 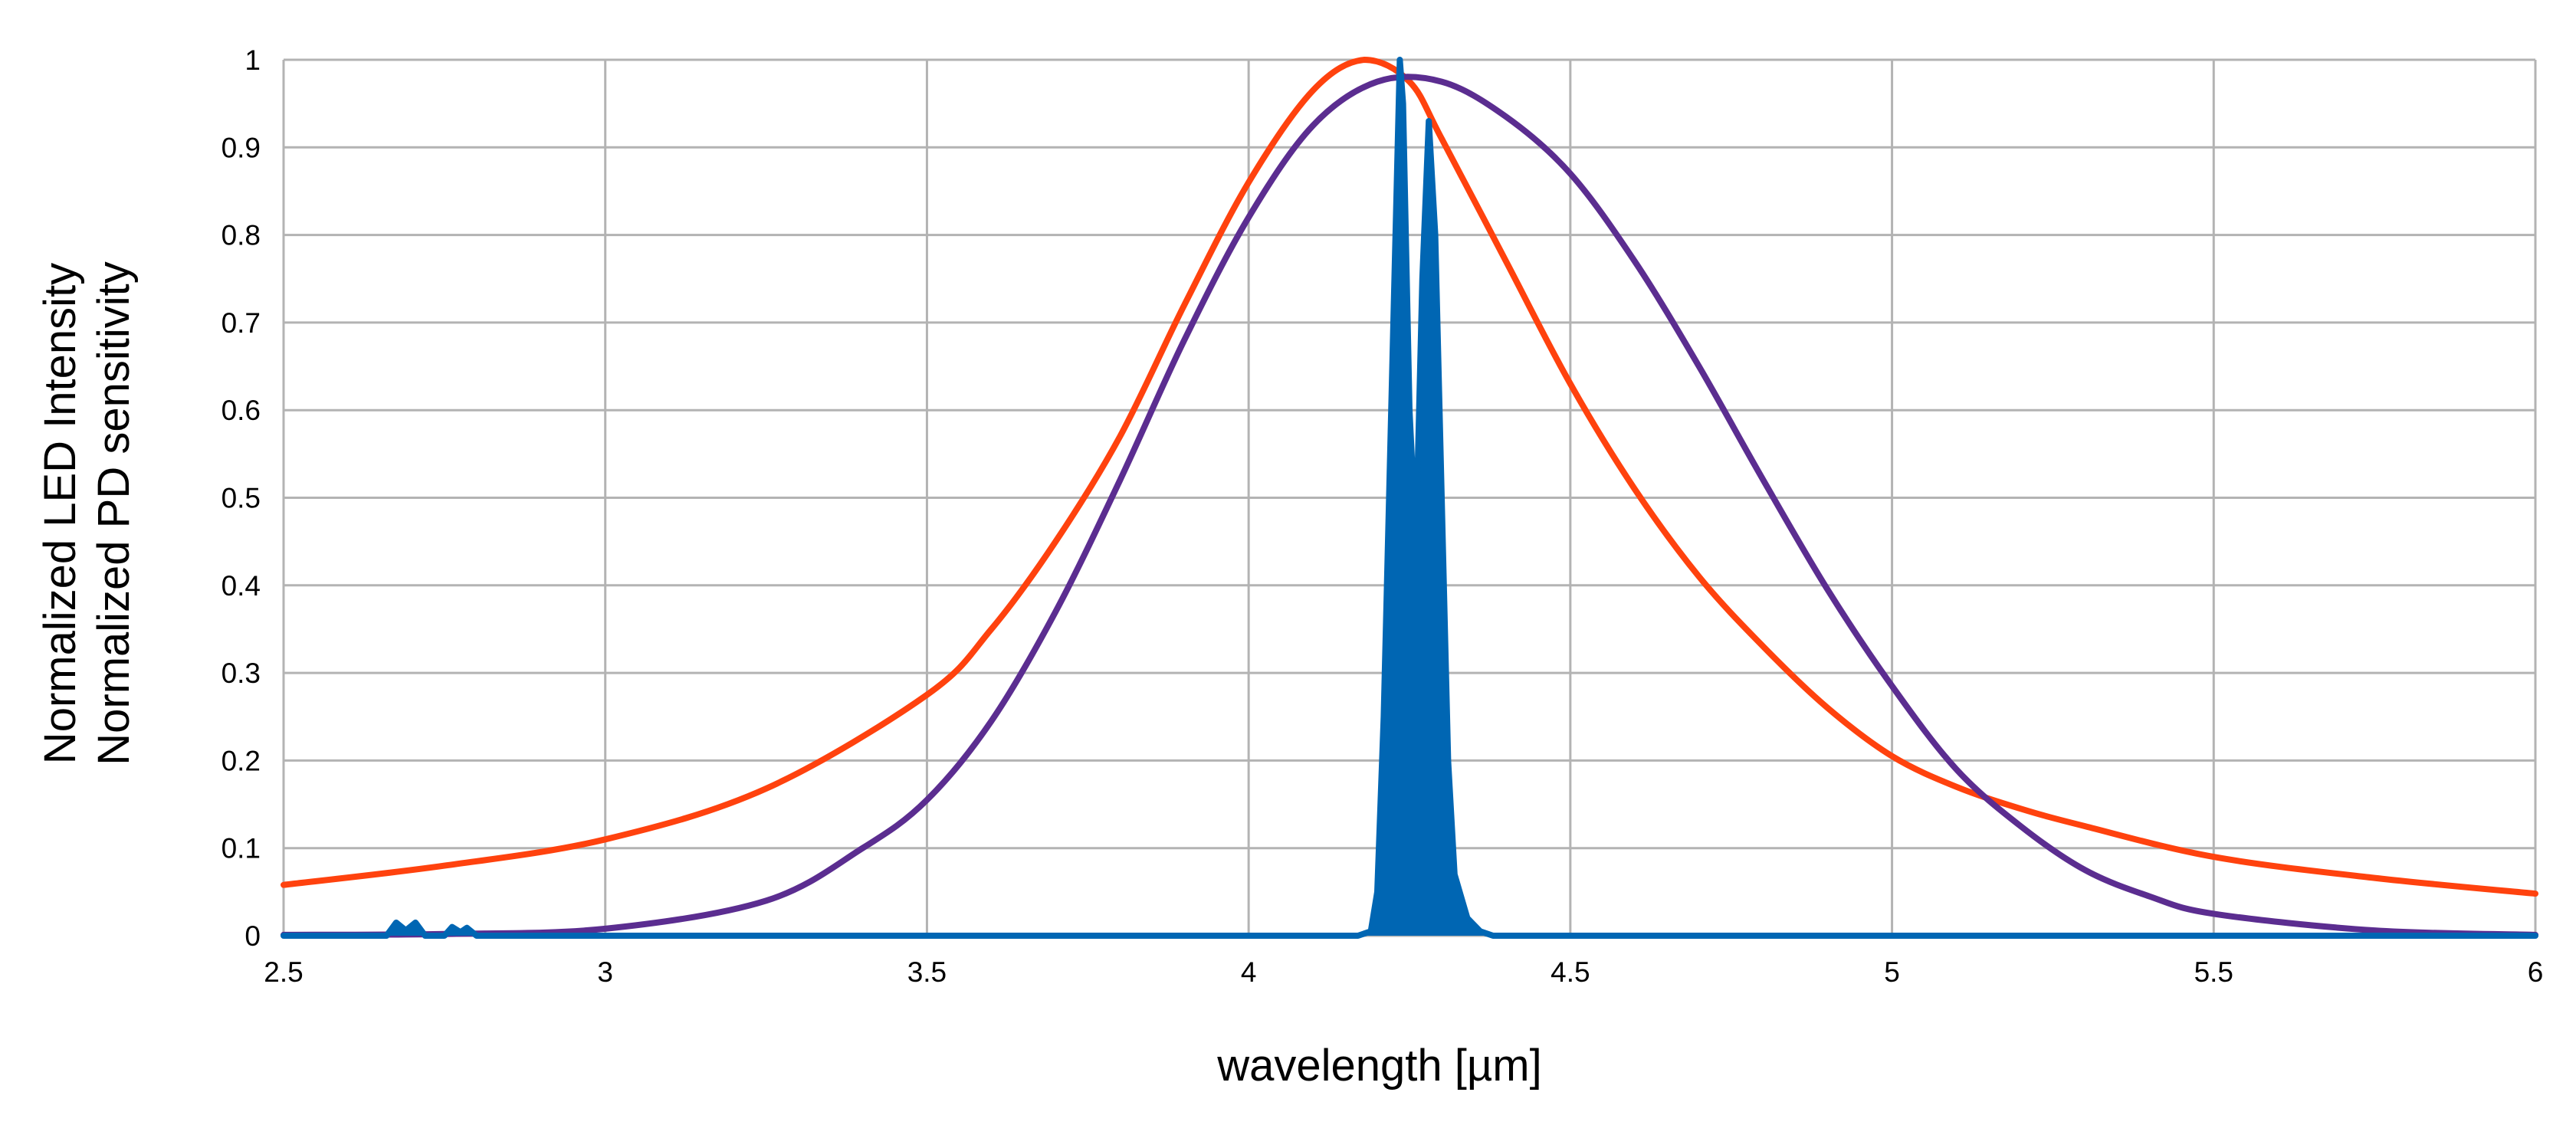 What do you see at coordinates (1570, 972) in the screenshot?
I see `x-tick-label: 4.5` at bounding box center [1570, 972].